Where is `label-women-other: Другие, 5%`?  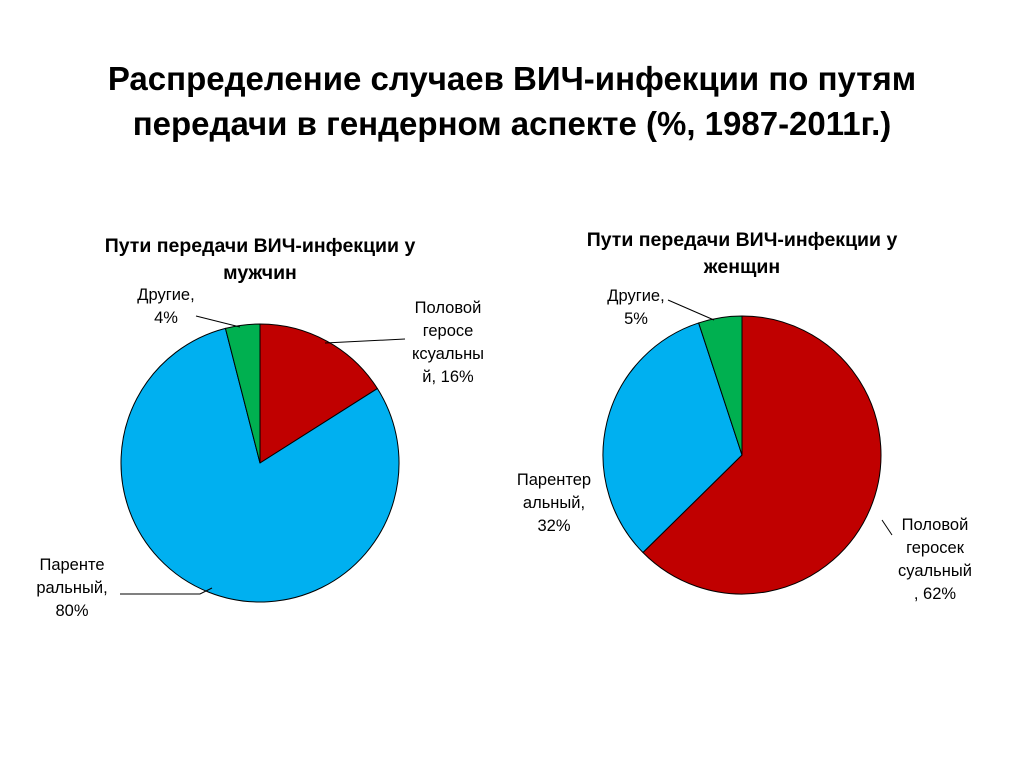 label-women-other: Другие, 5% is located at coordinates (636, 308).